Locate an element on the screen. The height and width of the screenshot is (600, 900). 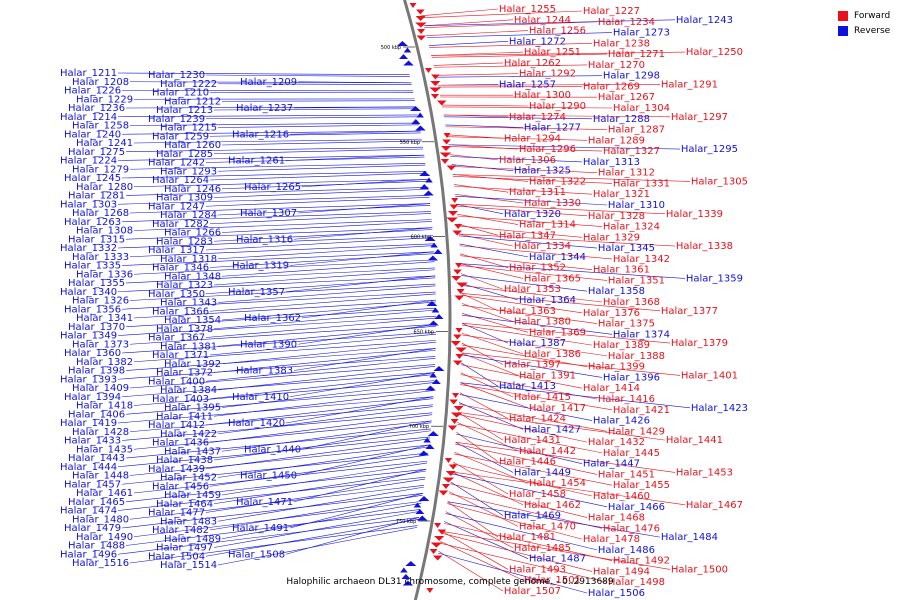
gene-label: Halar_1431 is located at coordinates (532, 440).